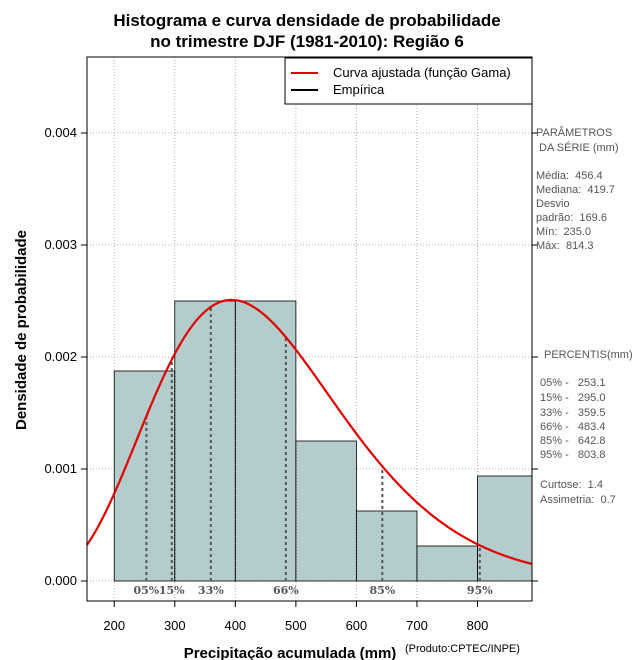 The image size is (640, 660). What do you see at coordinates (114, 625) in the screenshot?
I see `x-tick-label-0: 200` at bounding box center [114, 625].